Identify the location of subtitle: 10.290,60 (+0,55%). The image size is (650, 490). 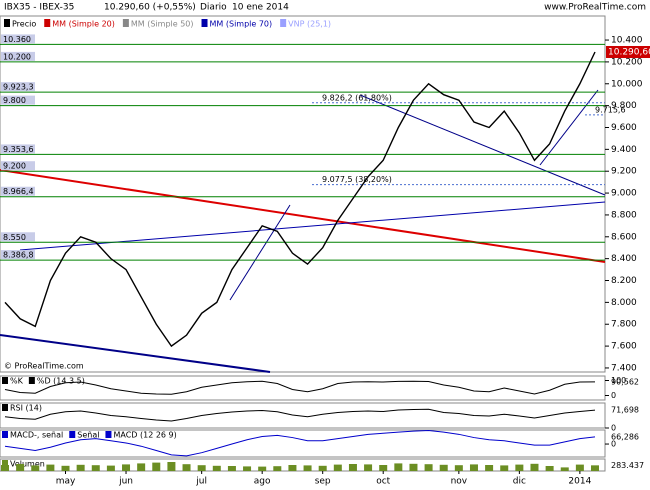
(150, 8).